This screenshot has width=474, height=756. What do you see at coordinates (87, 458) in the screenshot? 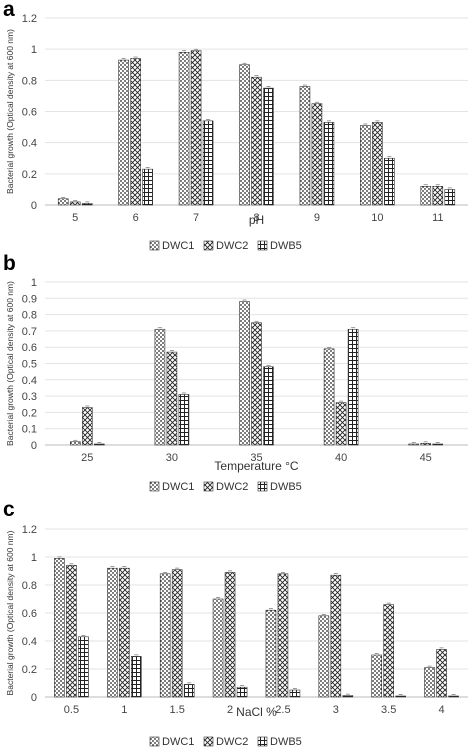
I see `x-tick-label: 25` at bounding box center [87, 458].